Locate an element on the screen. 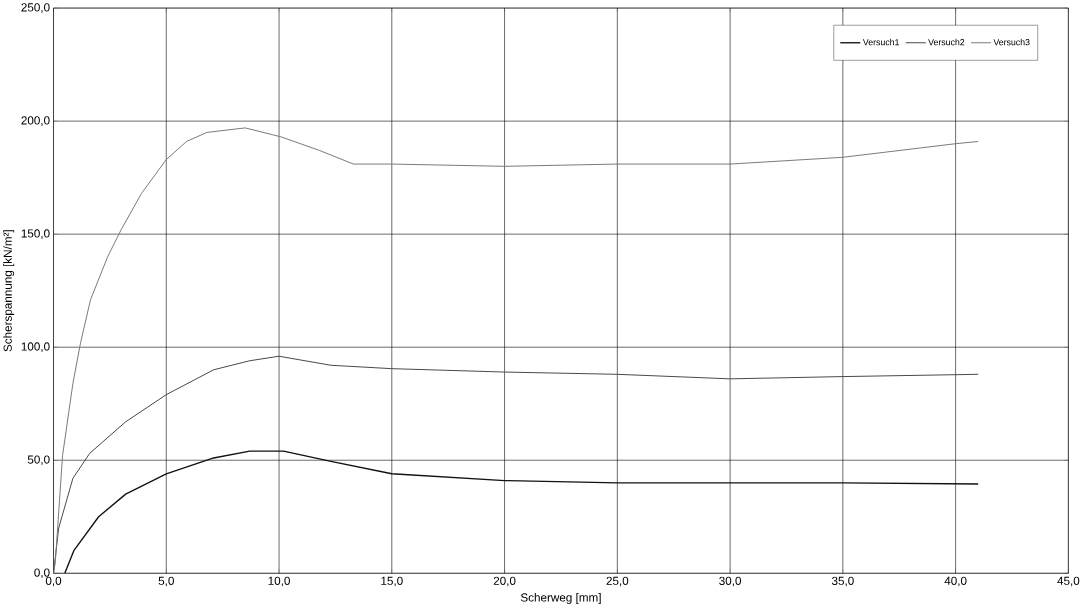  y-tick-label: 100,0 is located at coordinates (35, 347).